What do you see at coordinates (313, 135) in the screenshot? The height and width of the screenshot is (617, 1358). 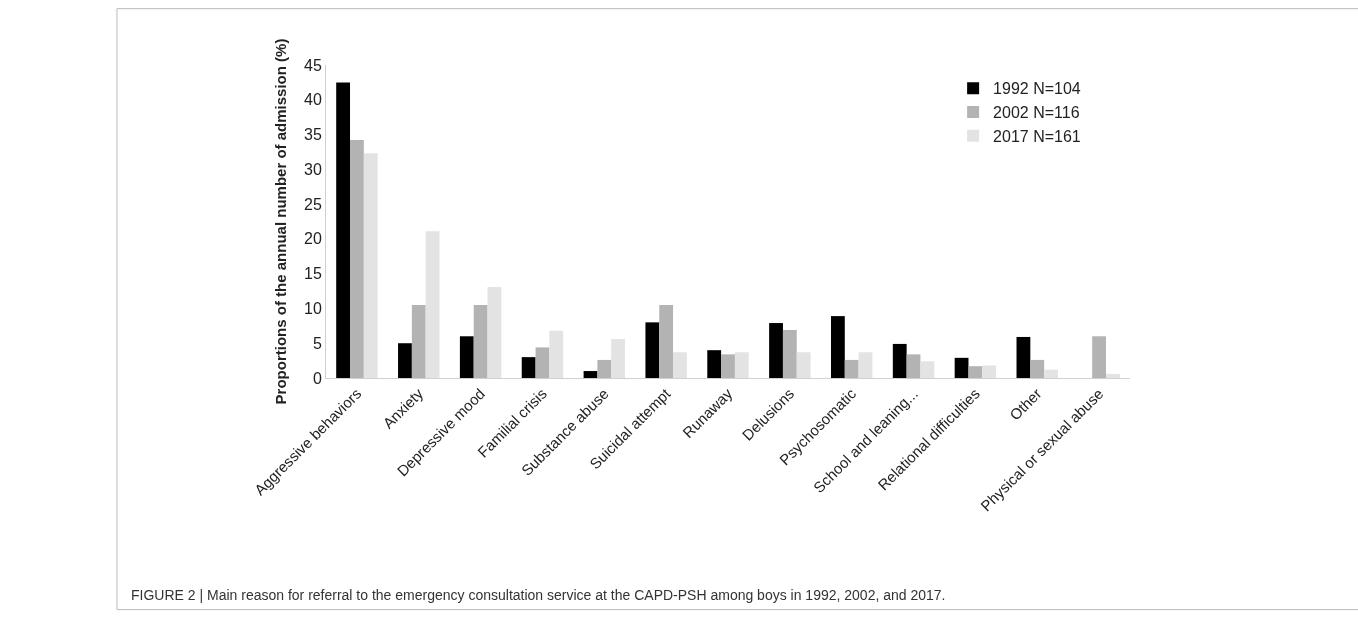 I see `y-tick-label: 35` at bounding box center [313, 135].